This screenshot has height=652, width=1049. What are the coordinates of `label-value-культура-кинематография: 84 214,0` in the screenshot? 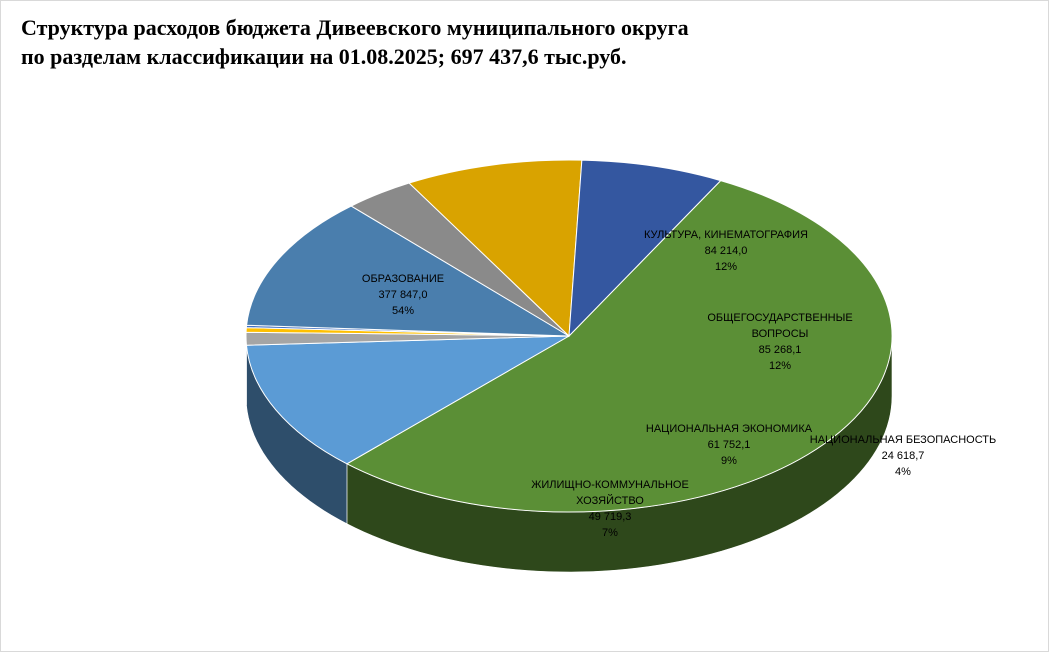 It's located at (726, 251).